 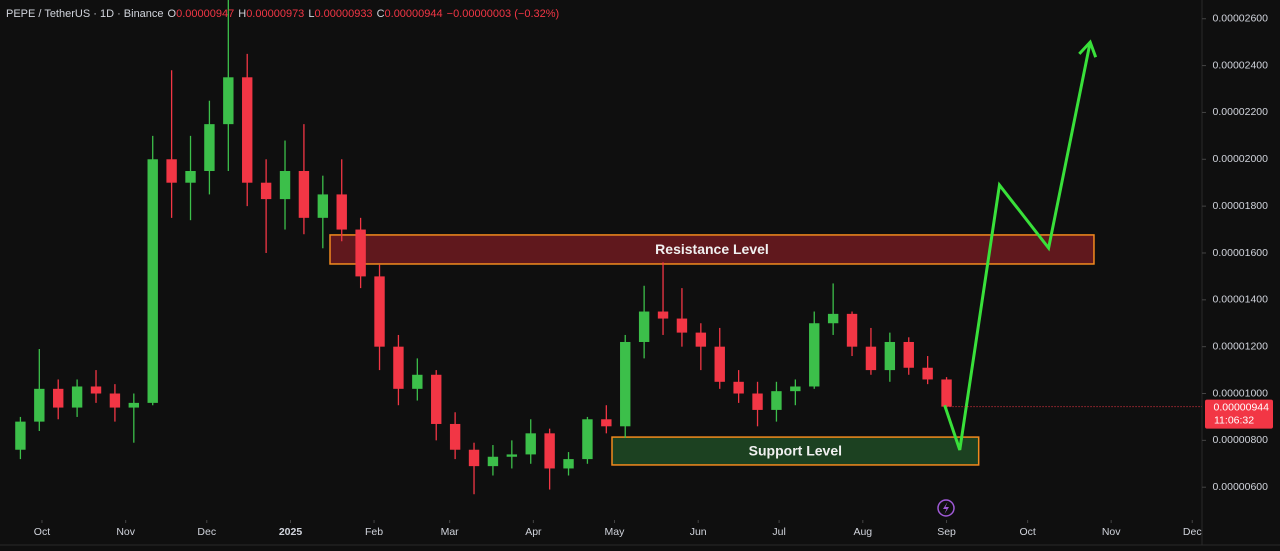 What do you see at coordinates (85, 14) in the screenshot?
I see `header-symbol: PEPE / TetherUS · 1D · Binance` at bounding box center [85, 14].